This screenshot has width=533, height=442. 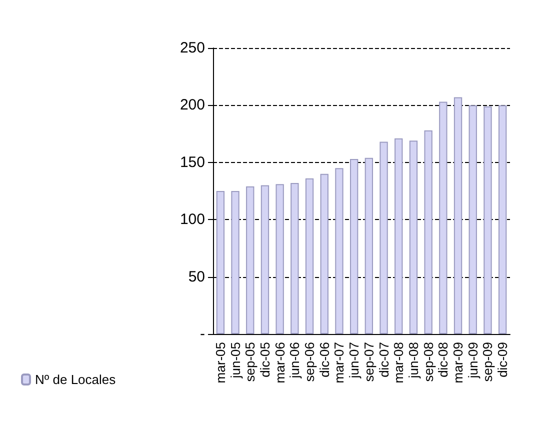 What do you see at coordinates (502, 360) in the screenshot?
I see `x-tick-label: dic-09` at bounding box center [502, 360].